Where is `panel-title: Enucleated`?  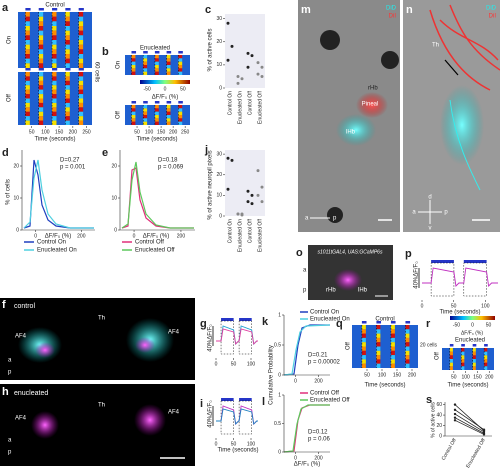 panel-title: Enucleated is located at coordinates (155, 49).